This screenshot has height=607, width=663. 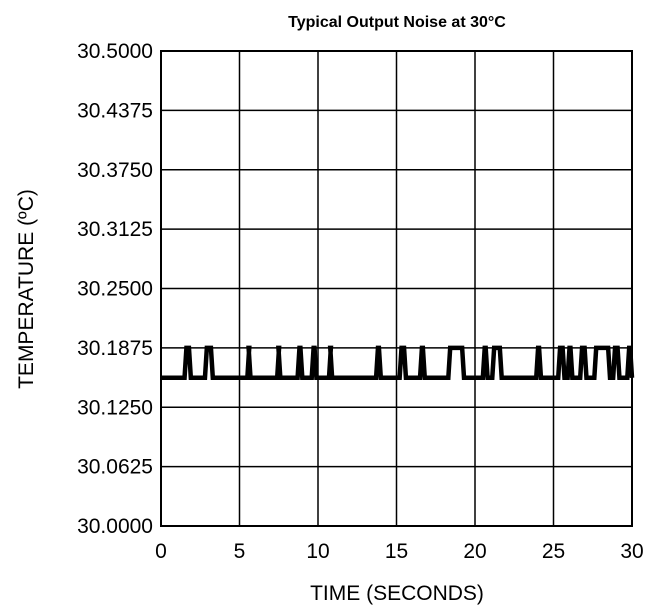 I want to click on series-noise, so click(x=398, y=363).